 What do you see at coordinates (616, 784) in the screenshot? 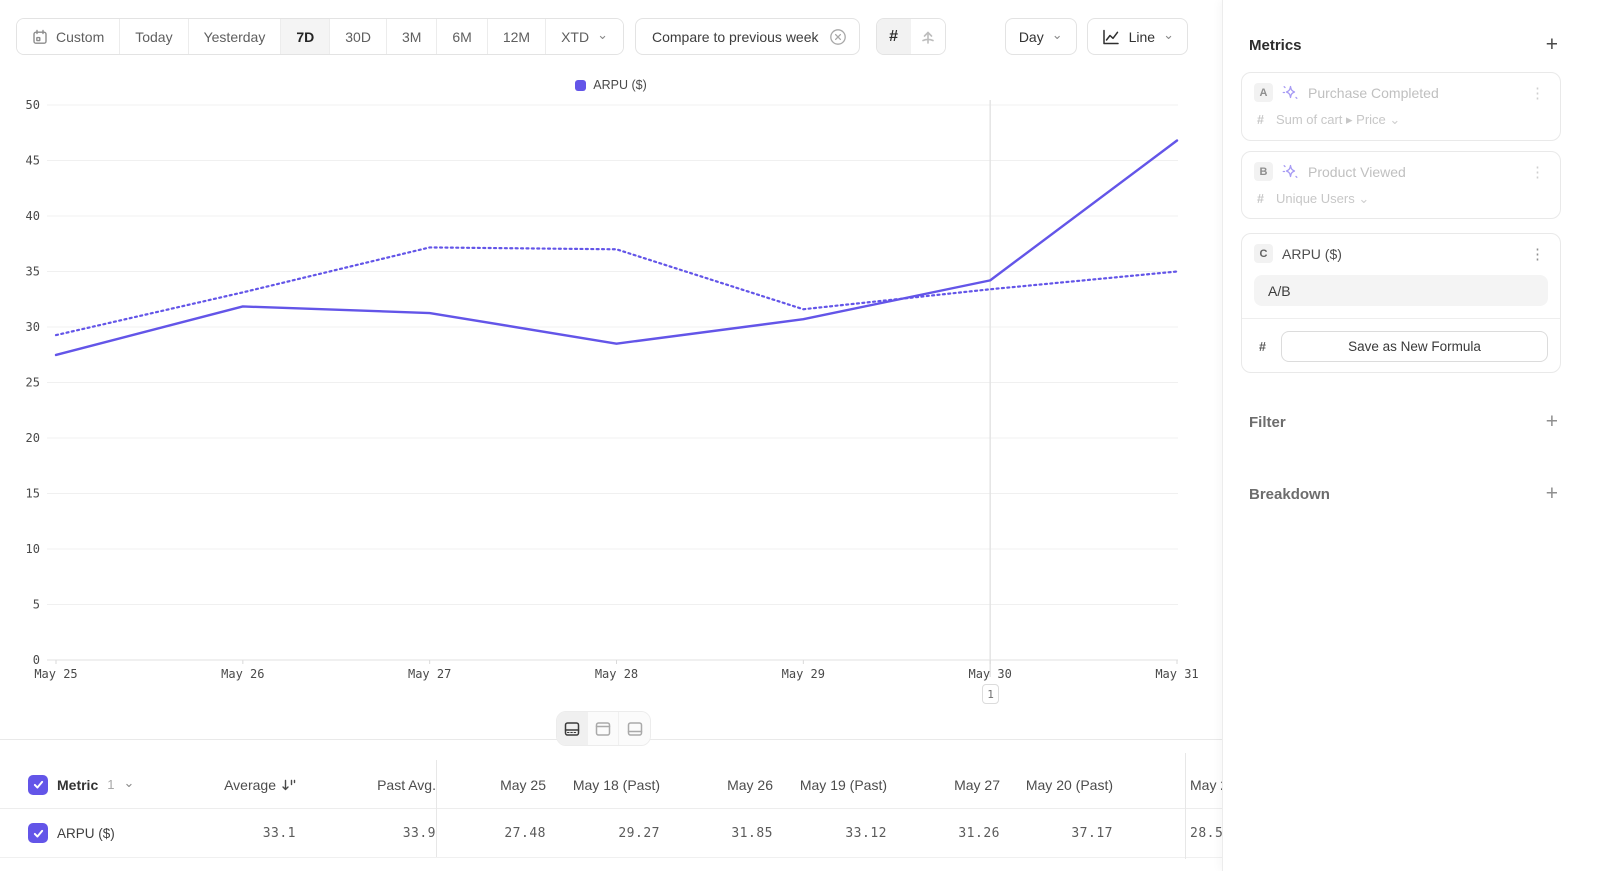
I see `column-header: May 18 (Past)` at bounding box center [616, 784].